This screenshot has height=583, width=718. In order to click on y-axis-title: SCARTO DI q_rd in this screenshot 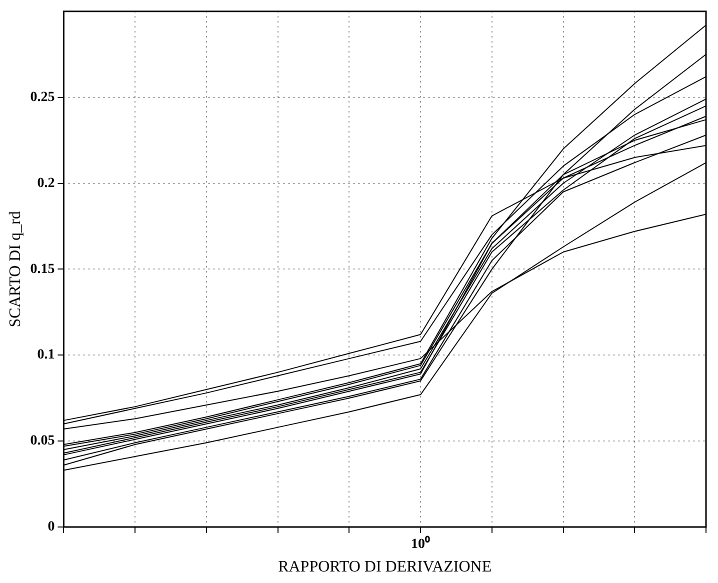, I will do `click(15, 269)`.